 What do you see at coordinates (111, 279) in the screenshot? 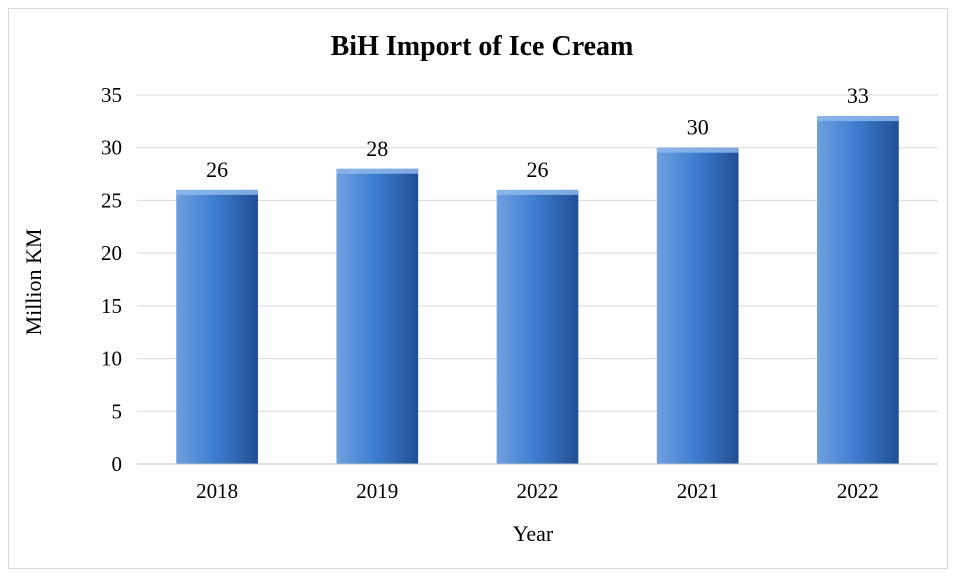
I see `y-axis-ticks: 0 5 10 15 20 25 30 35` at bounding box center [111, 279].